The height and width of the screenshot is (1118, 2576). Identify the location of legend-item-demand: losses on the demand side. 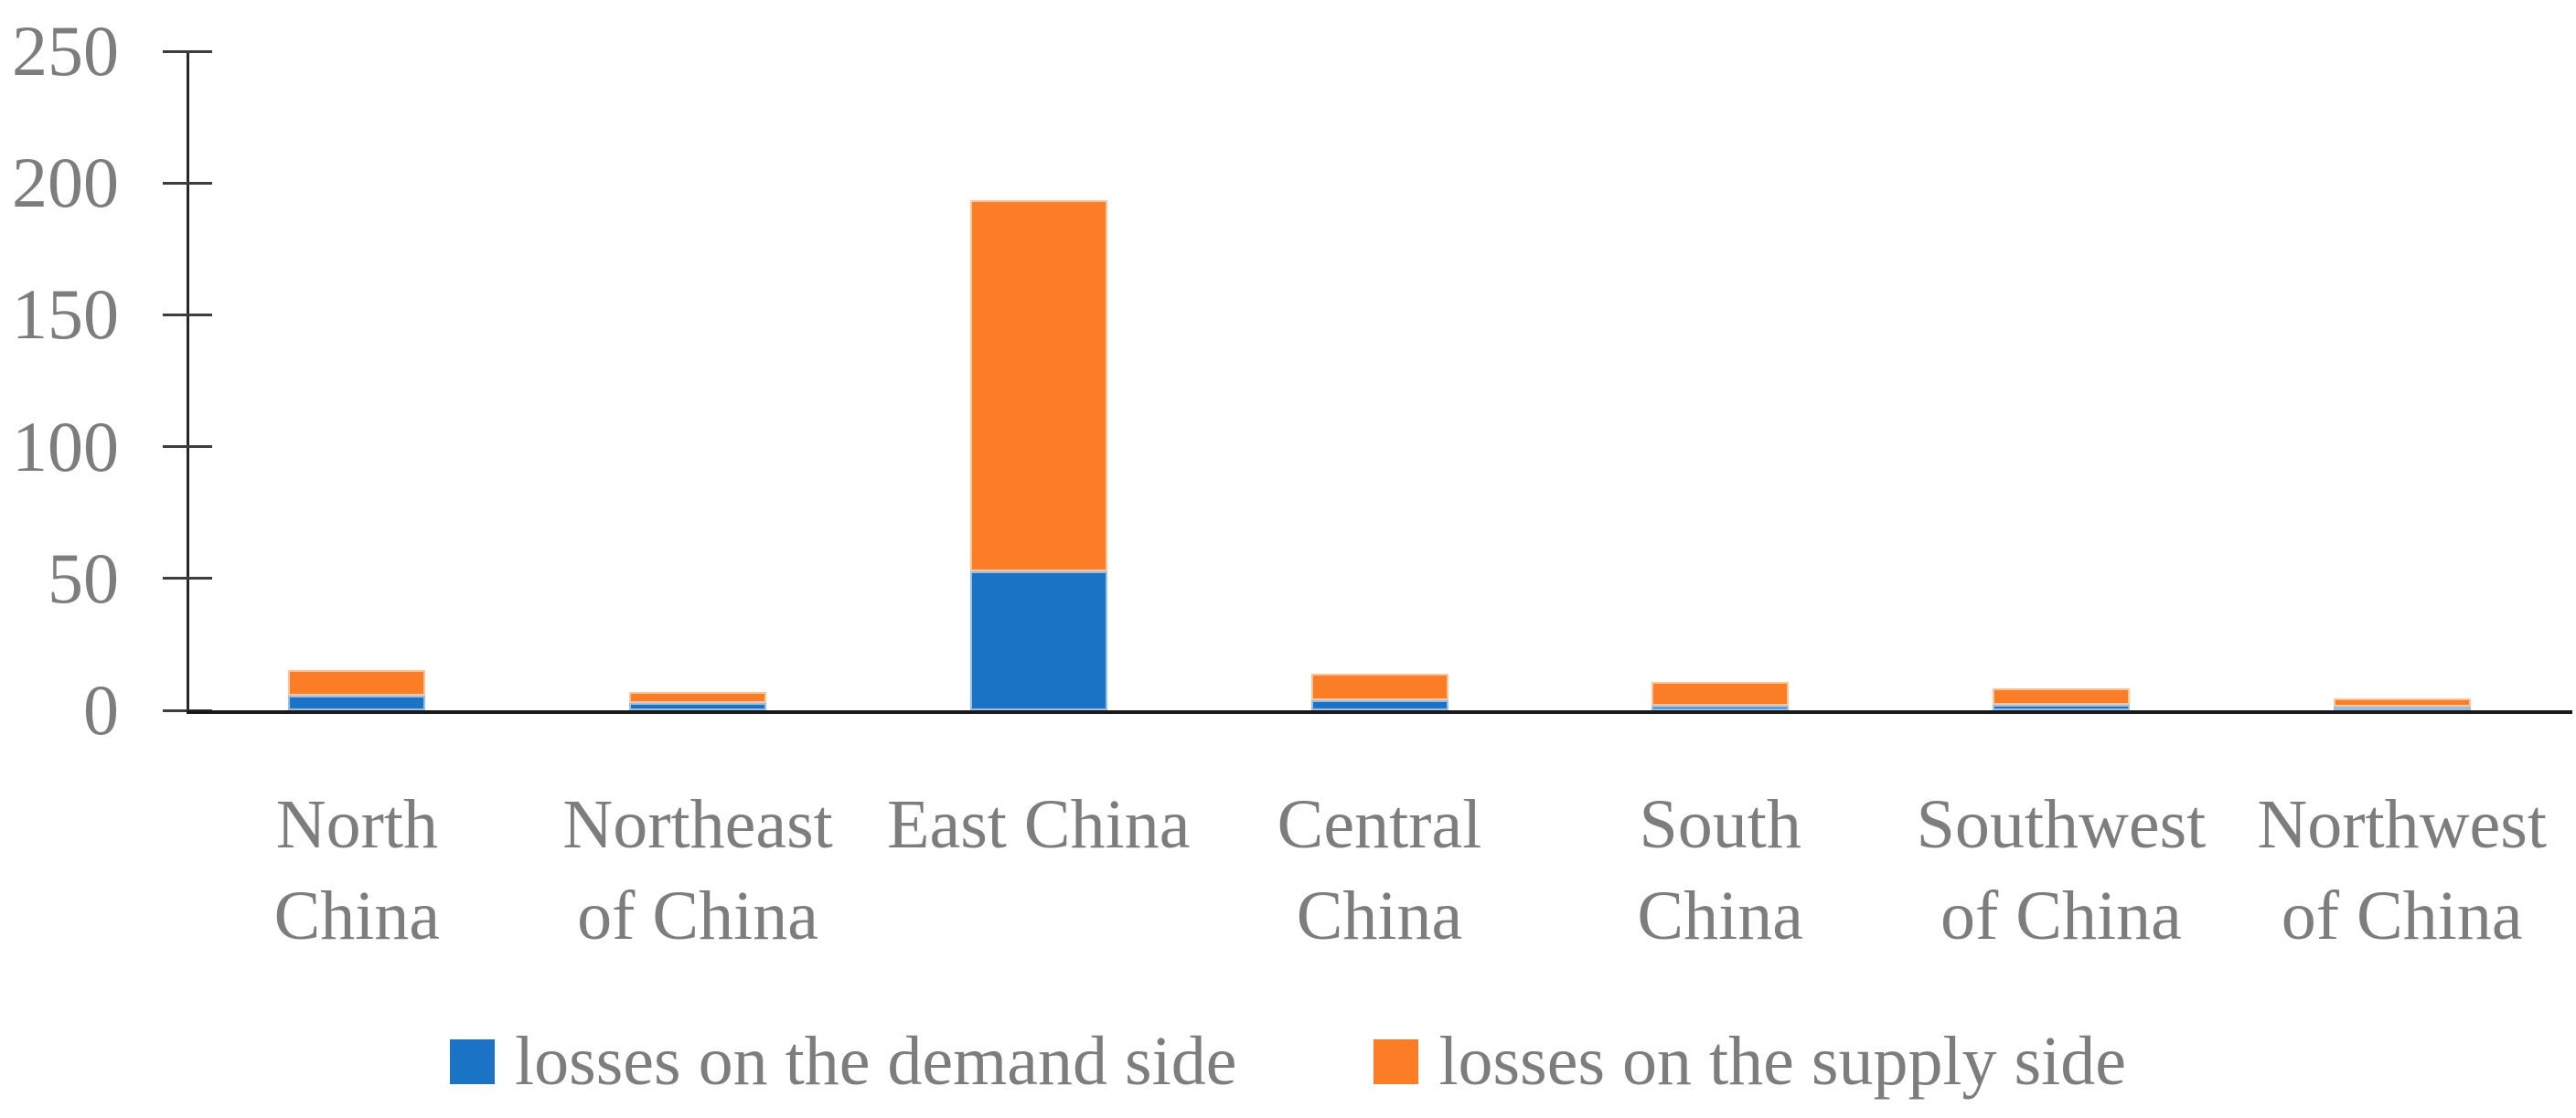
(843, 1061).